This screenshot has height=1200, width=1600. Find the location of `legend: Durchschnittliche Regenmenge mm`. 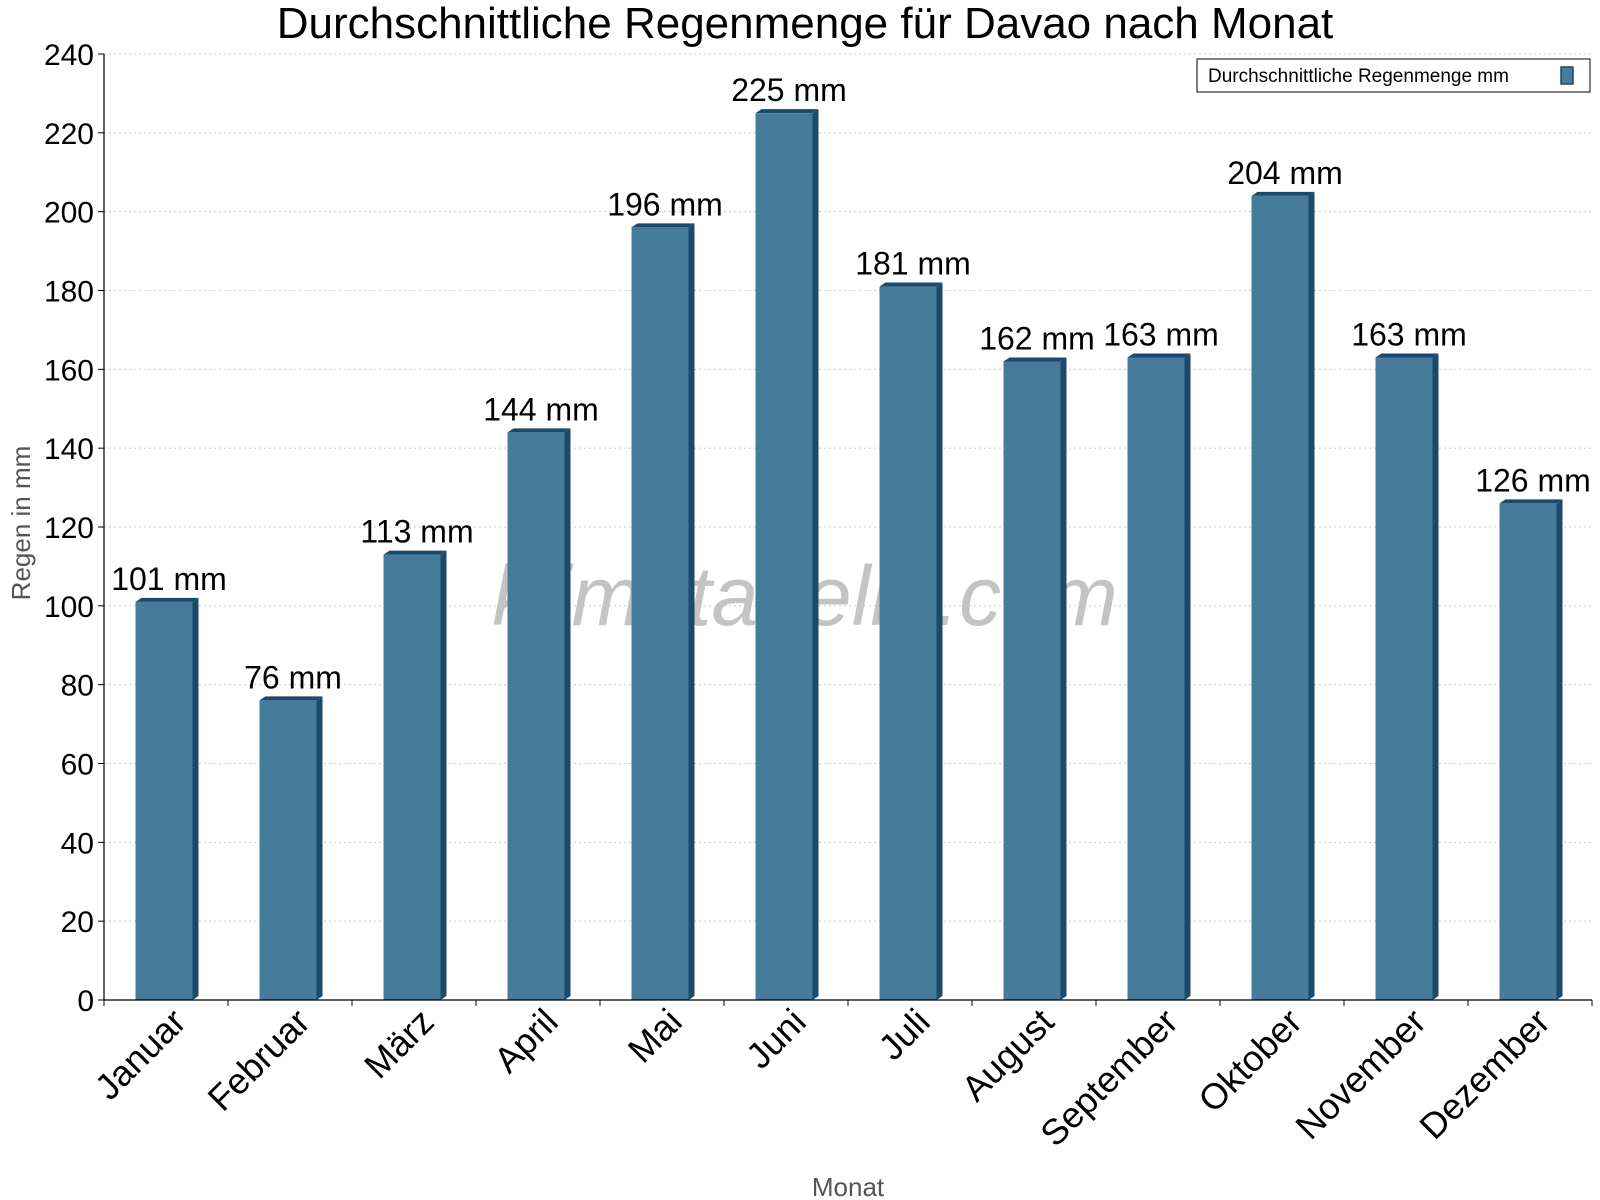

legend: Durchschnittliche Regenmenge mm is located at coordinates (1393, 75).